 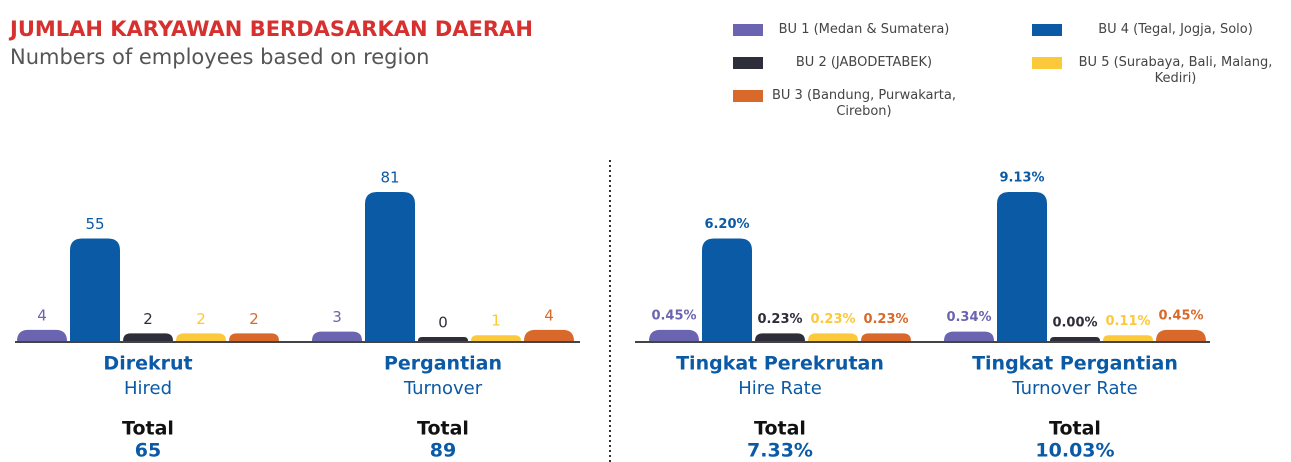 What do you see at coordinates (1074, 451) in the screenshot?
I see `total-value: 10.03%` at bounding box center [1074, 451].